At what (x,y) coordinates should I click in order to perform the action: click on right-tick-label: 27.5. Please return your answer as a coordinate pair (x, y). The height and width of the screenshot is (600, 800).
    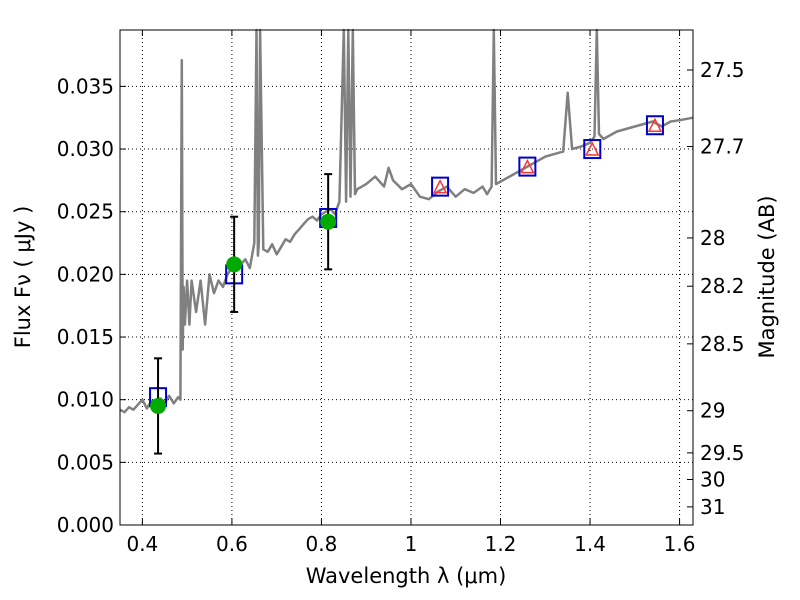
    Looking at the image, I should click on (722, 70).